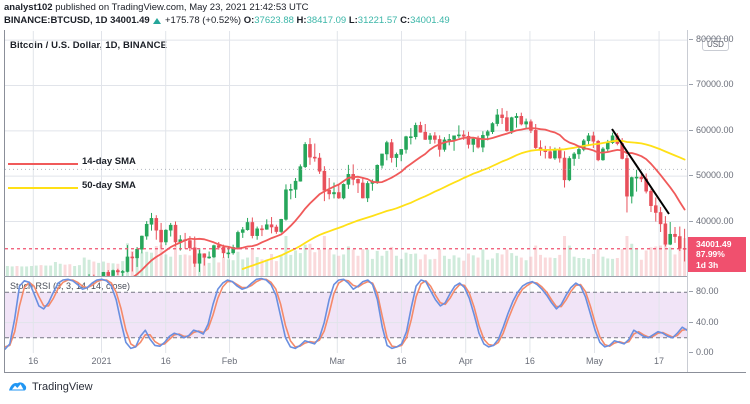 The image size is (750, 404). I want to click on open-value: 37623.88, so click(274, 20).